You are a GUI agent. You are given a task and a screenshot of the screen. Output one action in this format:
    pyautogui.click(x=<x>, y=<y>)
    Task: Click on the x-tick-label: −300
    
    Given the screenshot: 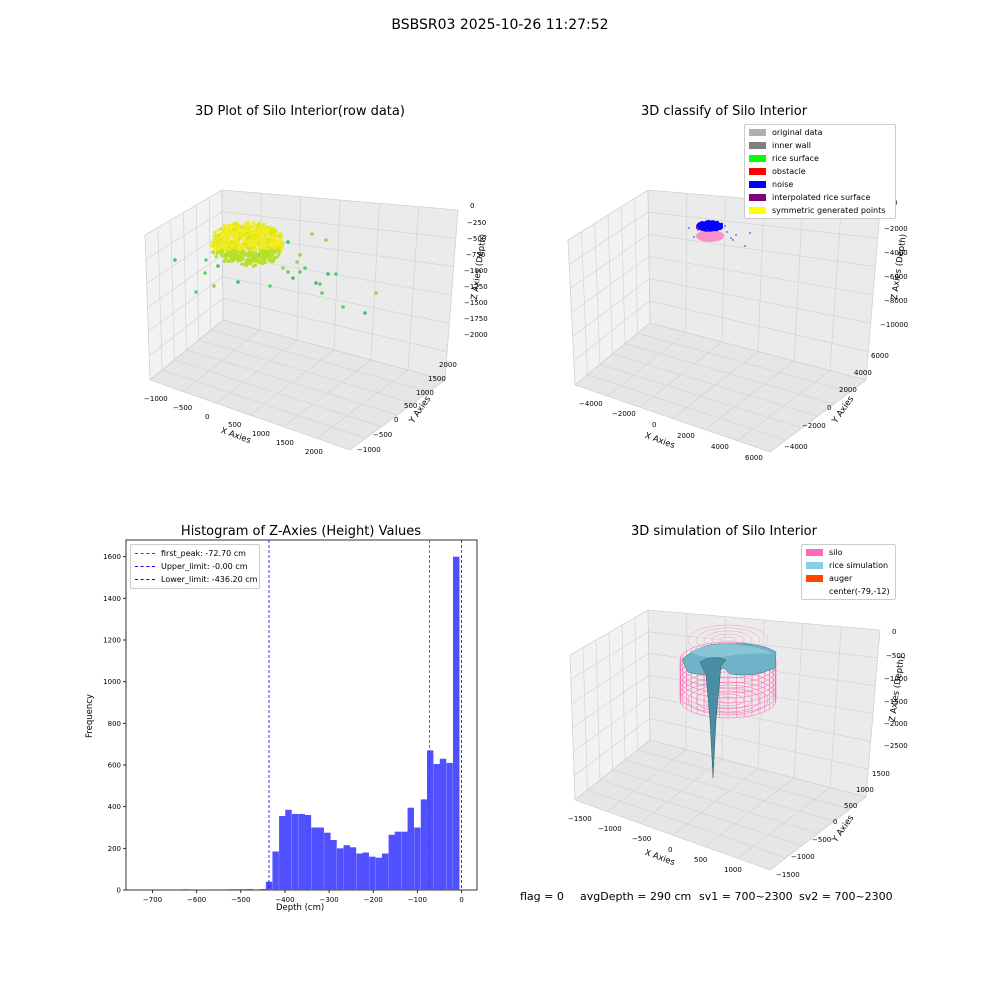 What is the action you would take?
    pyautogui.click(x=328, y=900)
    